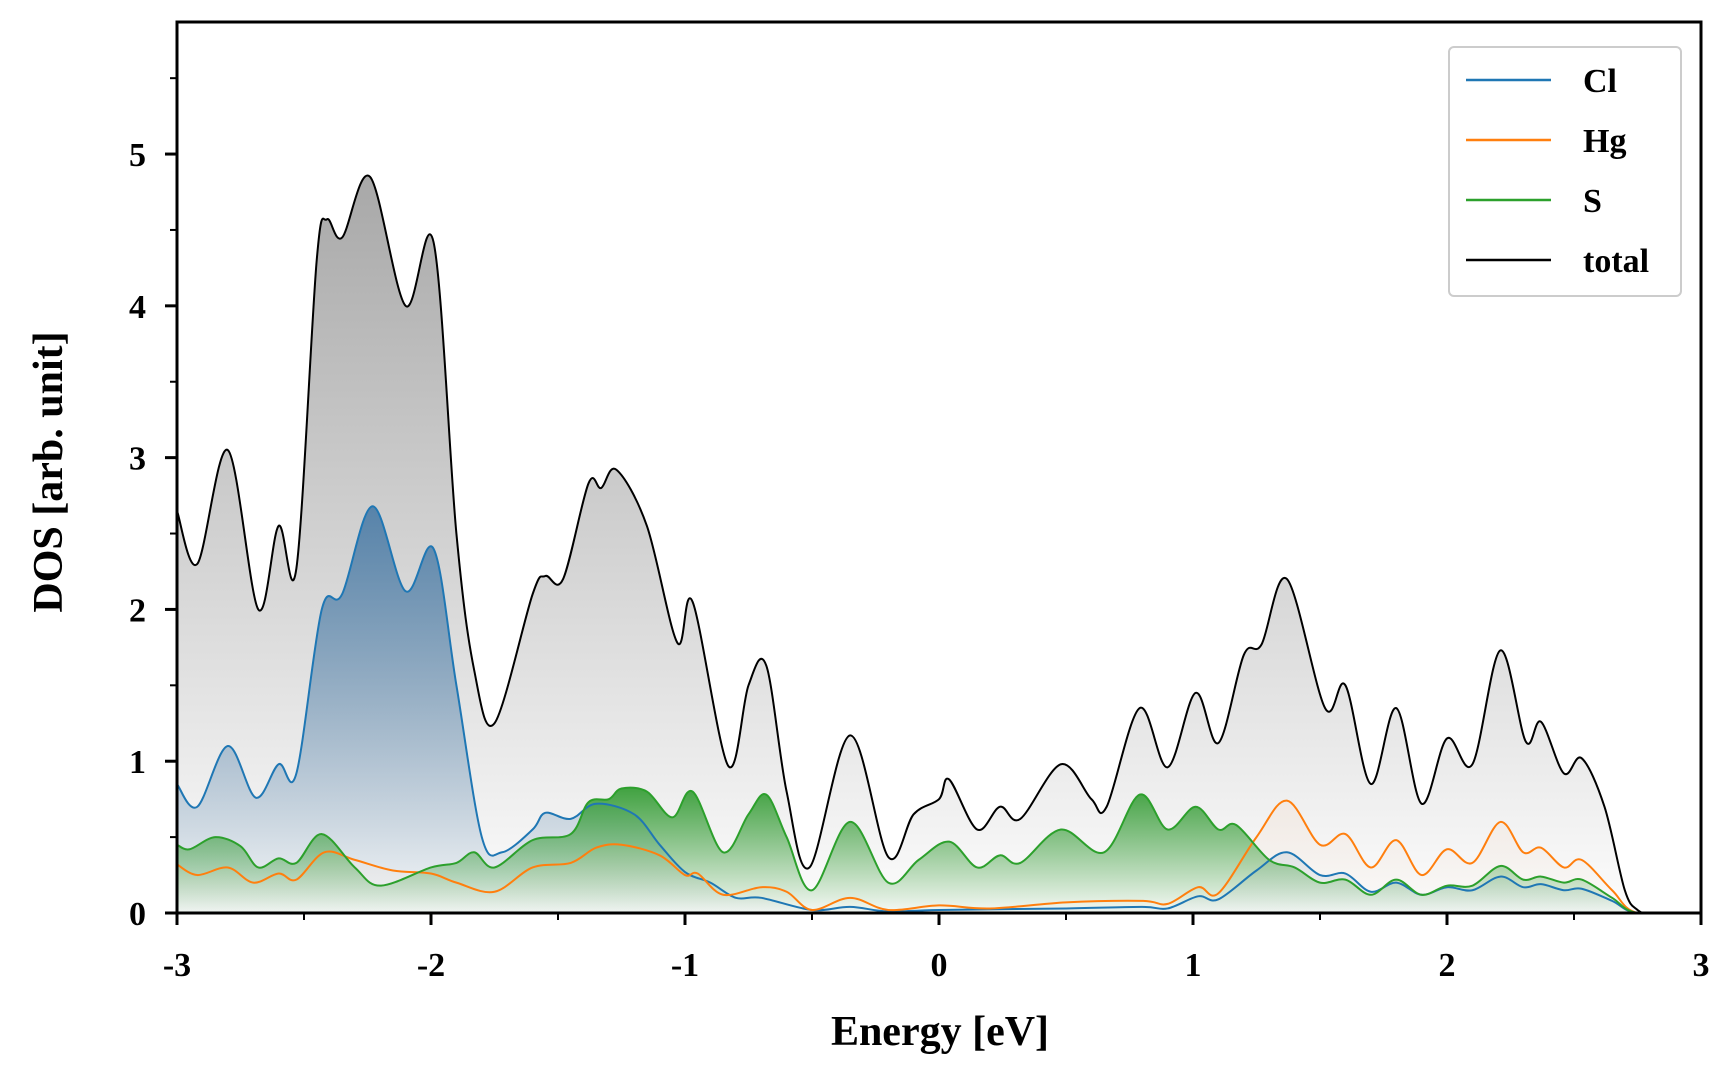  I want to click on x-tick-label: 2, so click(1447, 965).